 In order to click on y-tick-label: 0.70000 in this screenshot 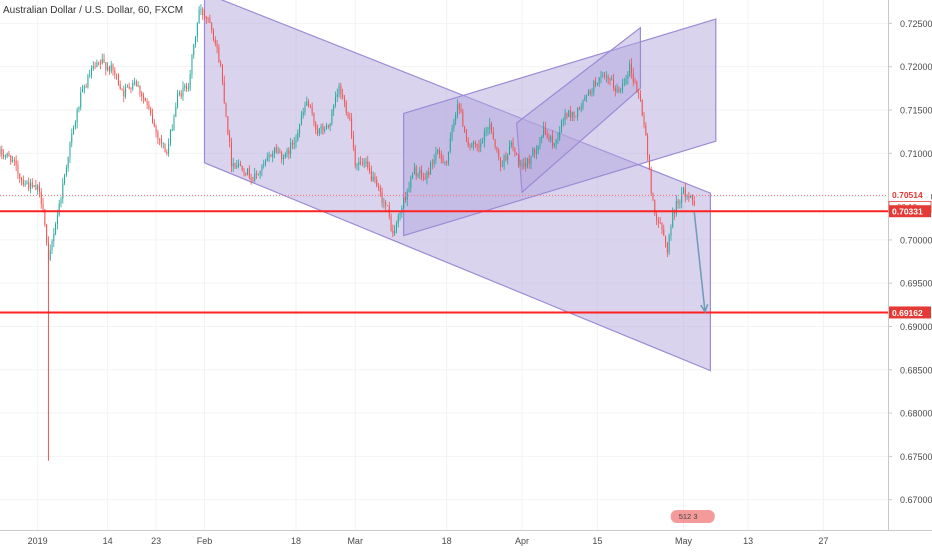, I will do `click(916, 240)`.